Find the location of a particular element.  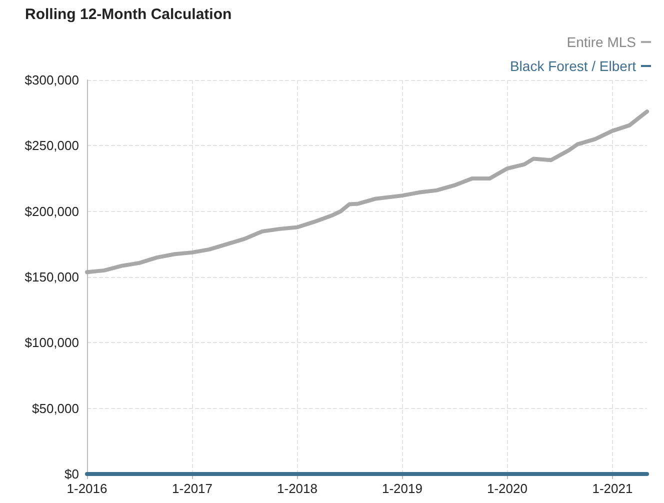

x-tick-label: 1-2019 is located at coordinates (402, 488).